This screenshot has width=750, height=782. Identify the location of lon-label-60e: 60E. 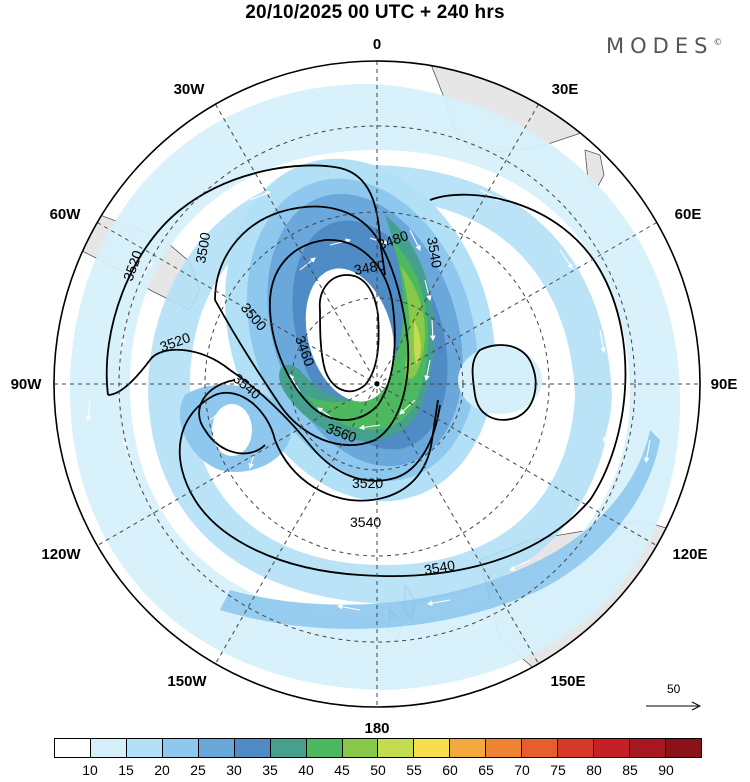
(688, 214).